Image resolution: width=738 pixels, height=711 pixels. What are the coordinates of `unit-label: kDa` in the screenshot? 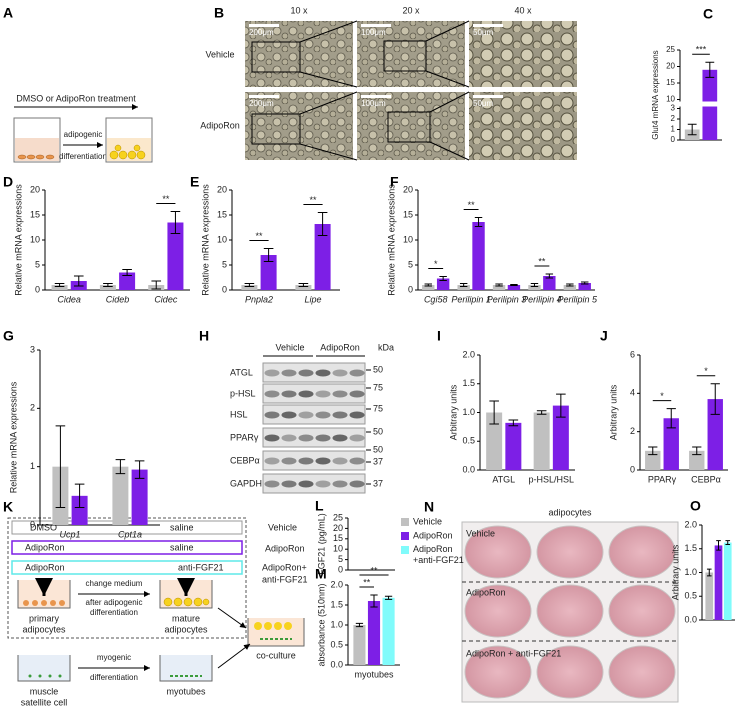 It's located at (386, 347).